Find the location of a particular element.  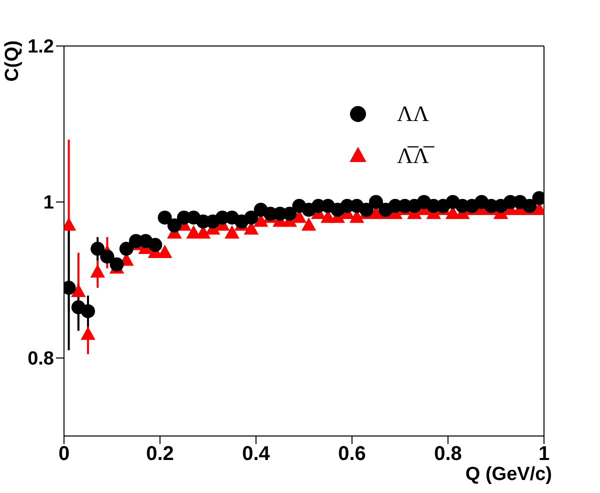

legend-label: ΛΛ is located at coordinates (413, 114).